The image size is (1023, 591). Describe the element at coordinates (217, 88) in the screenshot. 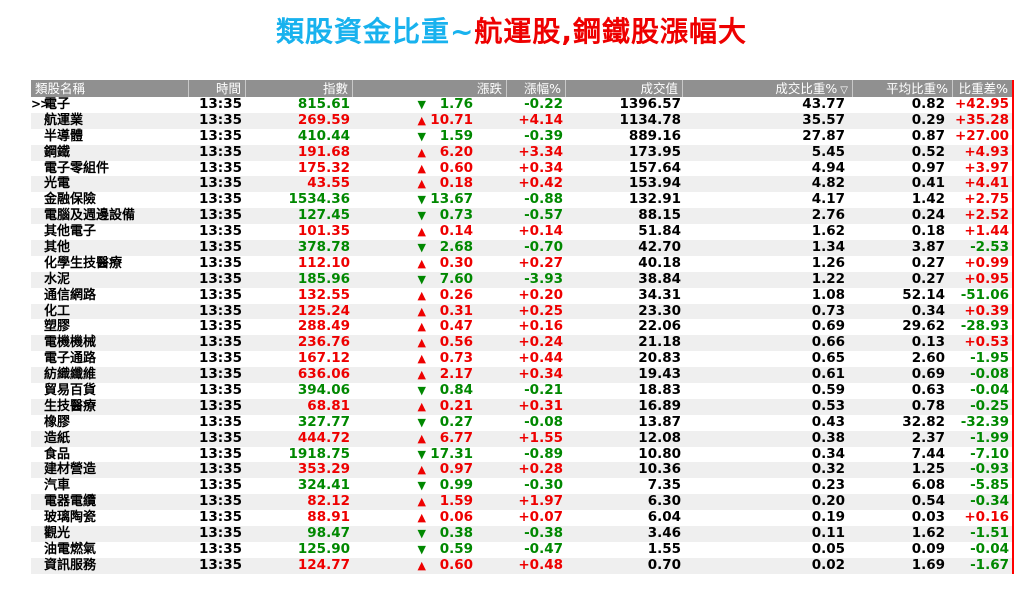

I see `col-header-time: 時間` at that location.